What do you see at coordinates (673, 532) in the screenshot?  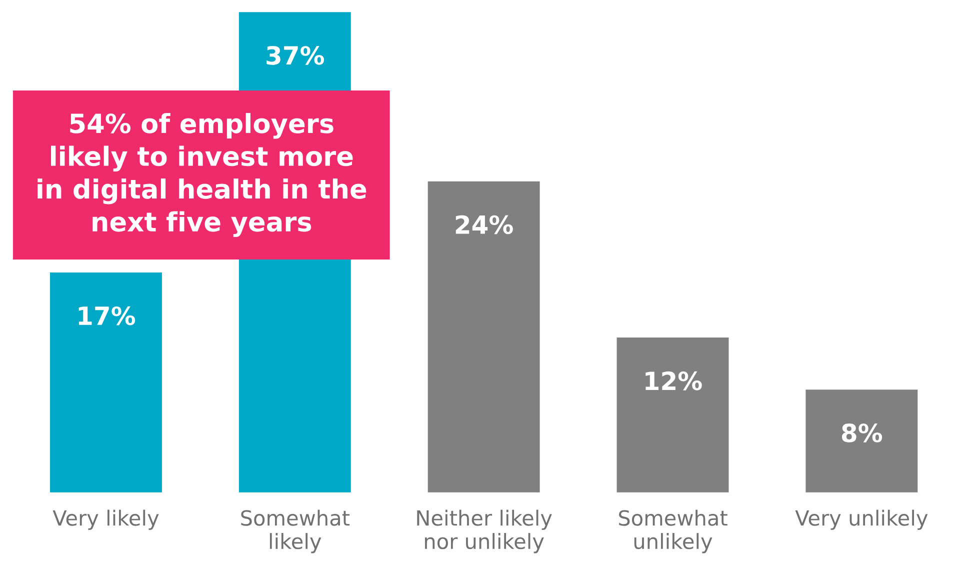 I see `x-tick-label: Somewhat unlikely` at bounding box center [673, 532].